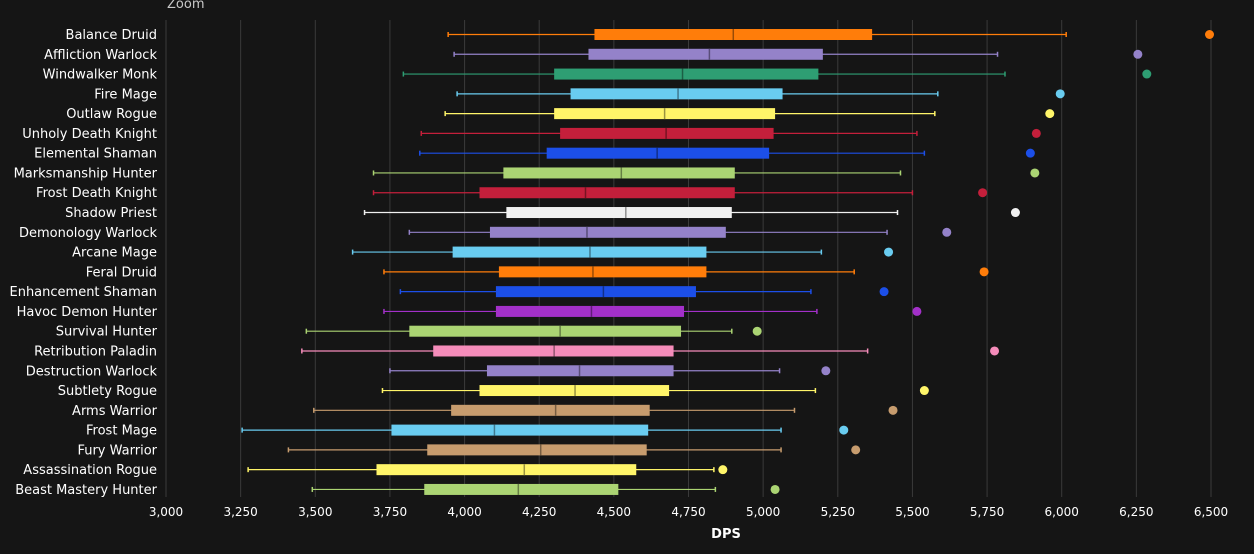 This screenshot has height=554, width=1254. I want to click on y-category-label: Beast Mastery Hunter, so click(86, 490).